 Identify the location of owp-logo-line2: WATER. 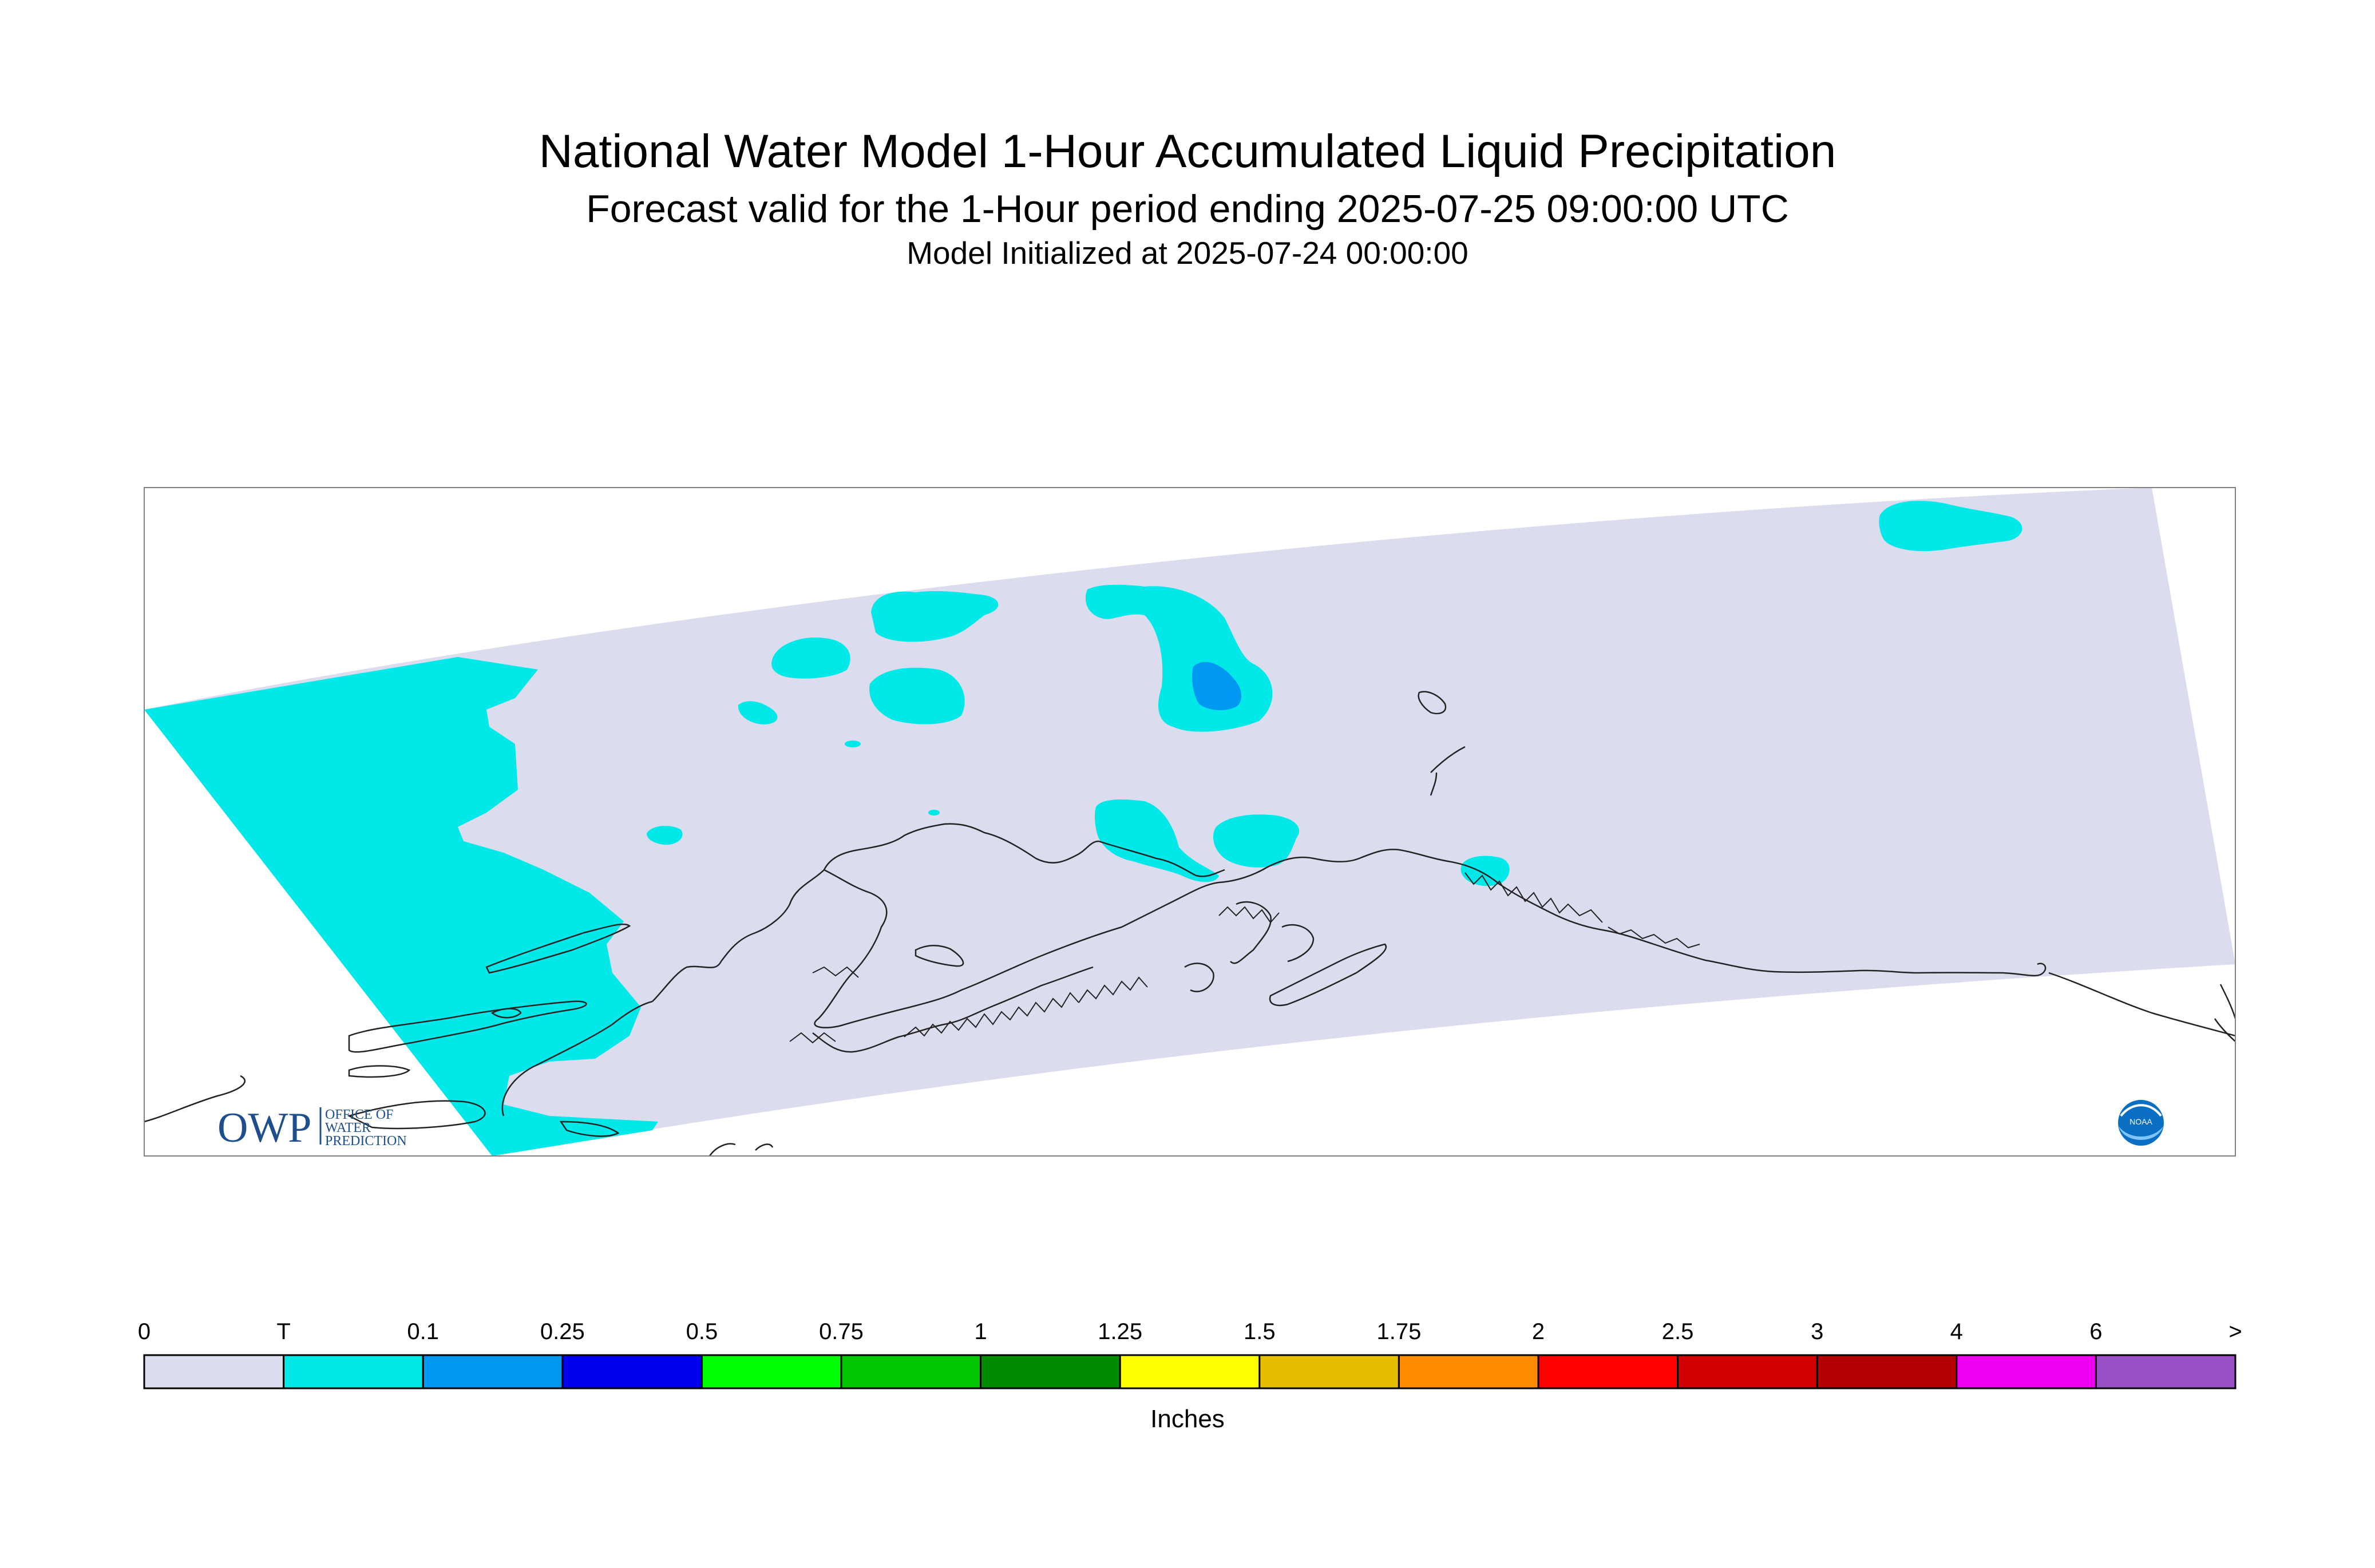
(348, 1127).